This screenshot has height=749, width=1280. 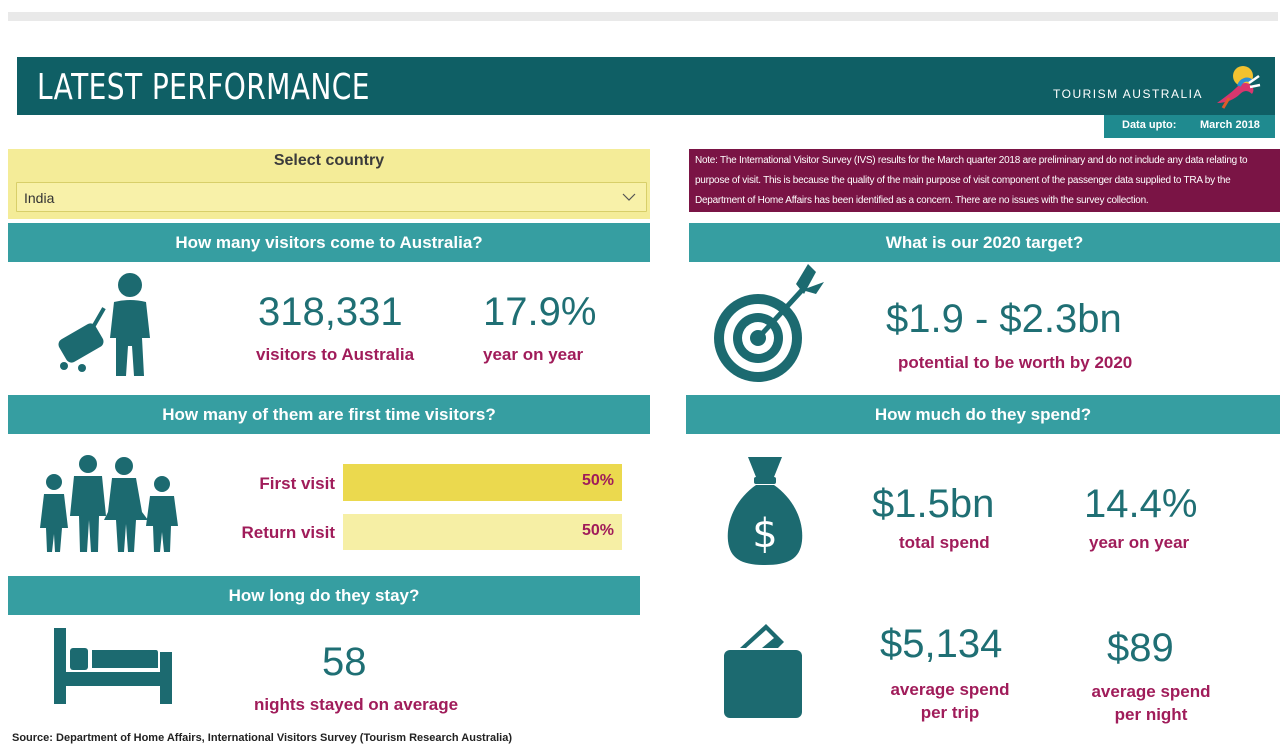 What do you see at coordinates (533, 354) in the screenshot?
I see `visitor-growth-label: year on year` at bounding box center [533, 354].